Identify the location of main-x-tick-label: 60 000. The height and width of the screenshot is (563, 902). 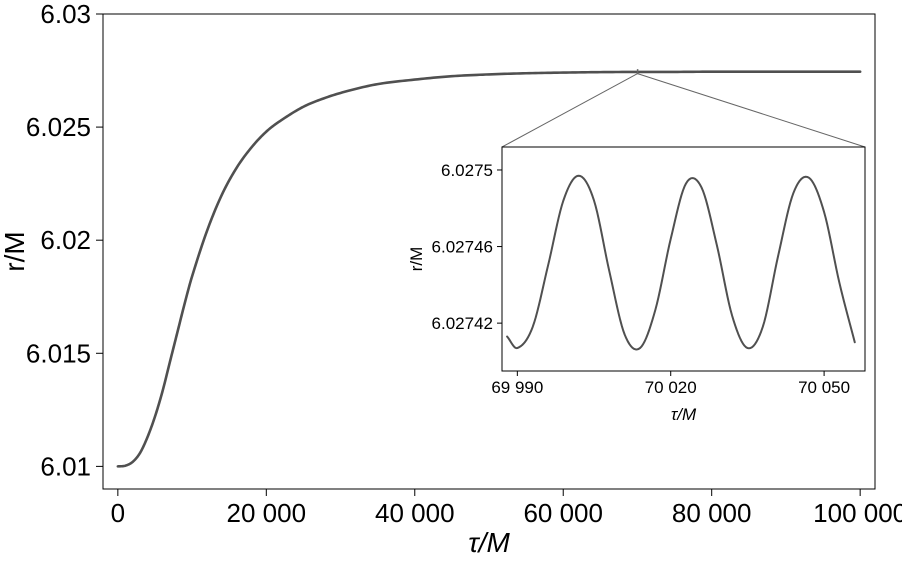
(563, 513).